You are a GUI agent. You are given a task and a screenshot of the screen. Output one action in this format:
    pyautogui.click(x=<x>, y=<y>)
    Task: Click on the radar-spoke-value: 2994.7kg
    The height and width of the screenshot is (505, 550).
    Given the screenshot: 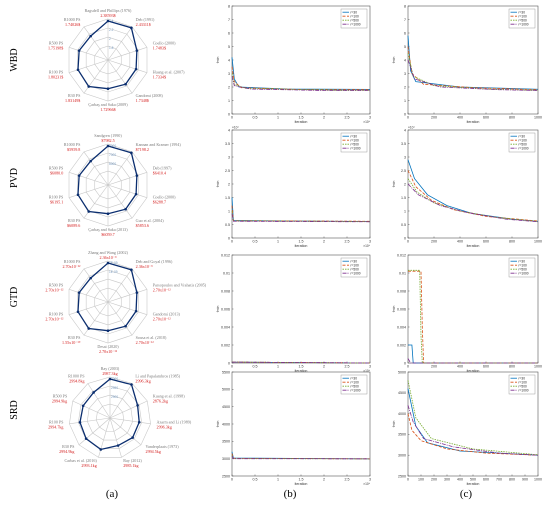 What is the action you would take?
    pyautogui.click(x=55, y=427)
    